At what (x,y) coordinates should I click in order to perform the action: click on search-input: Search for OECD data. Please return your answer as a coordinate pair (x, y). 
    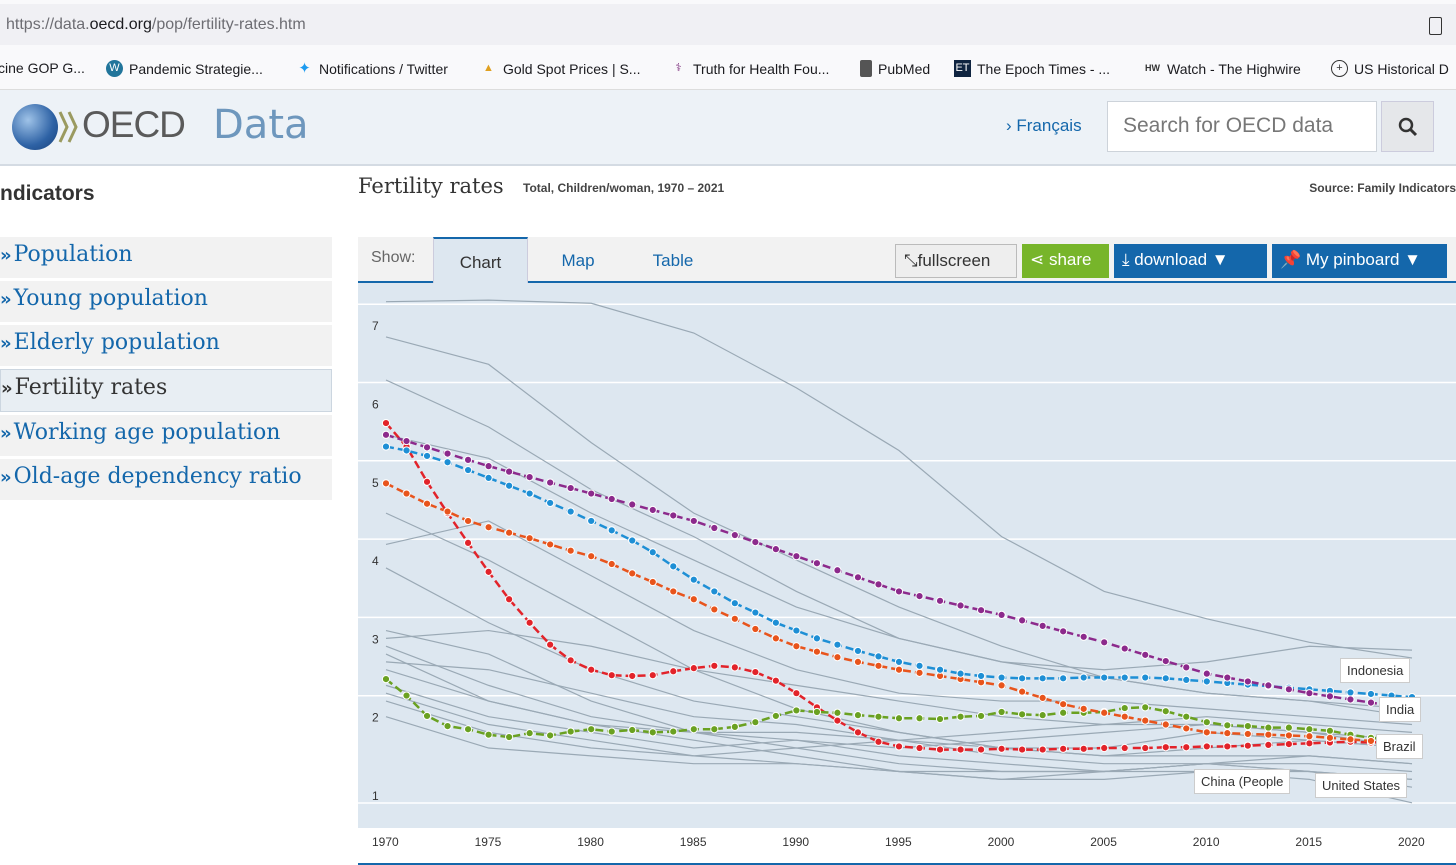
    Looking at the image, I should click on (1242, 126).